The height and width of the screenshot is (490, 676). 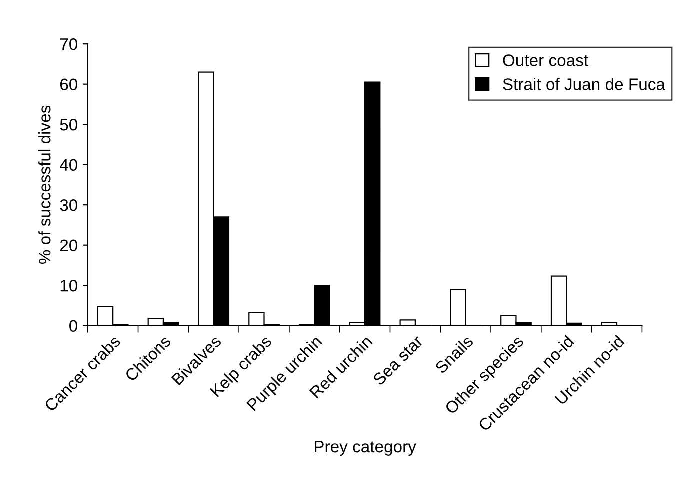 What do you see at coordinates (365, 448) in the screenshot?
I see `x-axis-title: Prey category` at bounding box center [365, 448].